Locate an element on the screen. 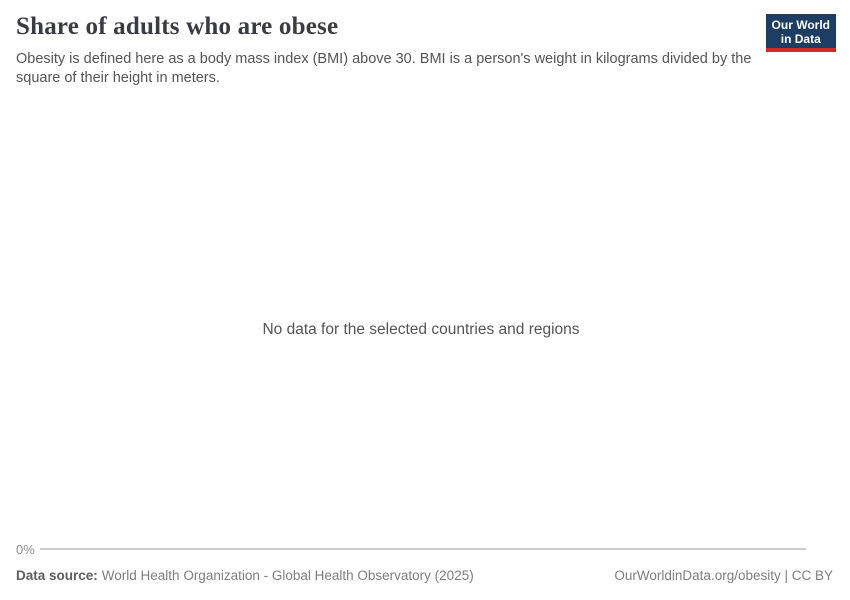  owid-logo-line1: Our World is located at coordinates (800, 25).